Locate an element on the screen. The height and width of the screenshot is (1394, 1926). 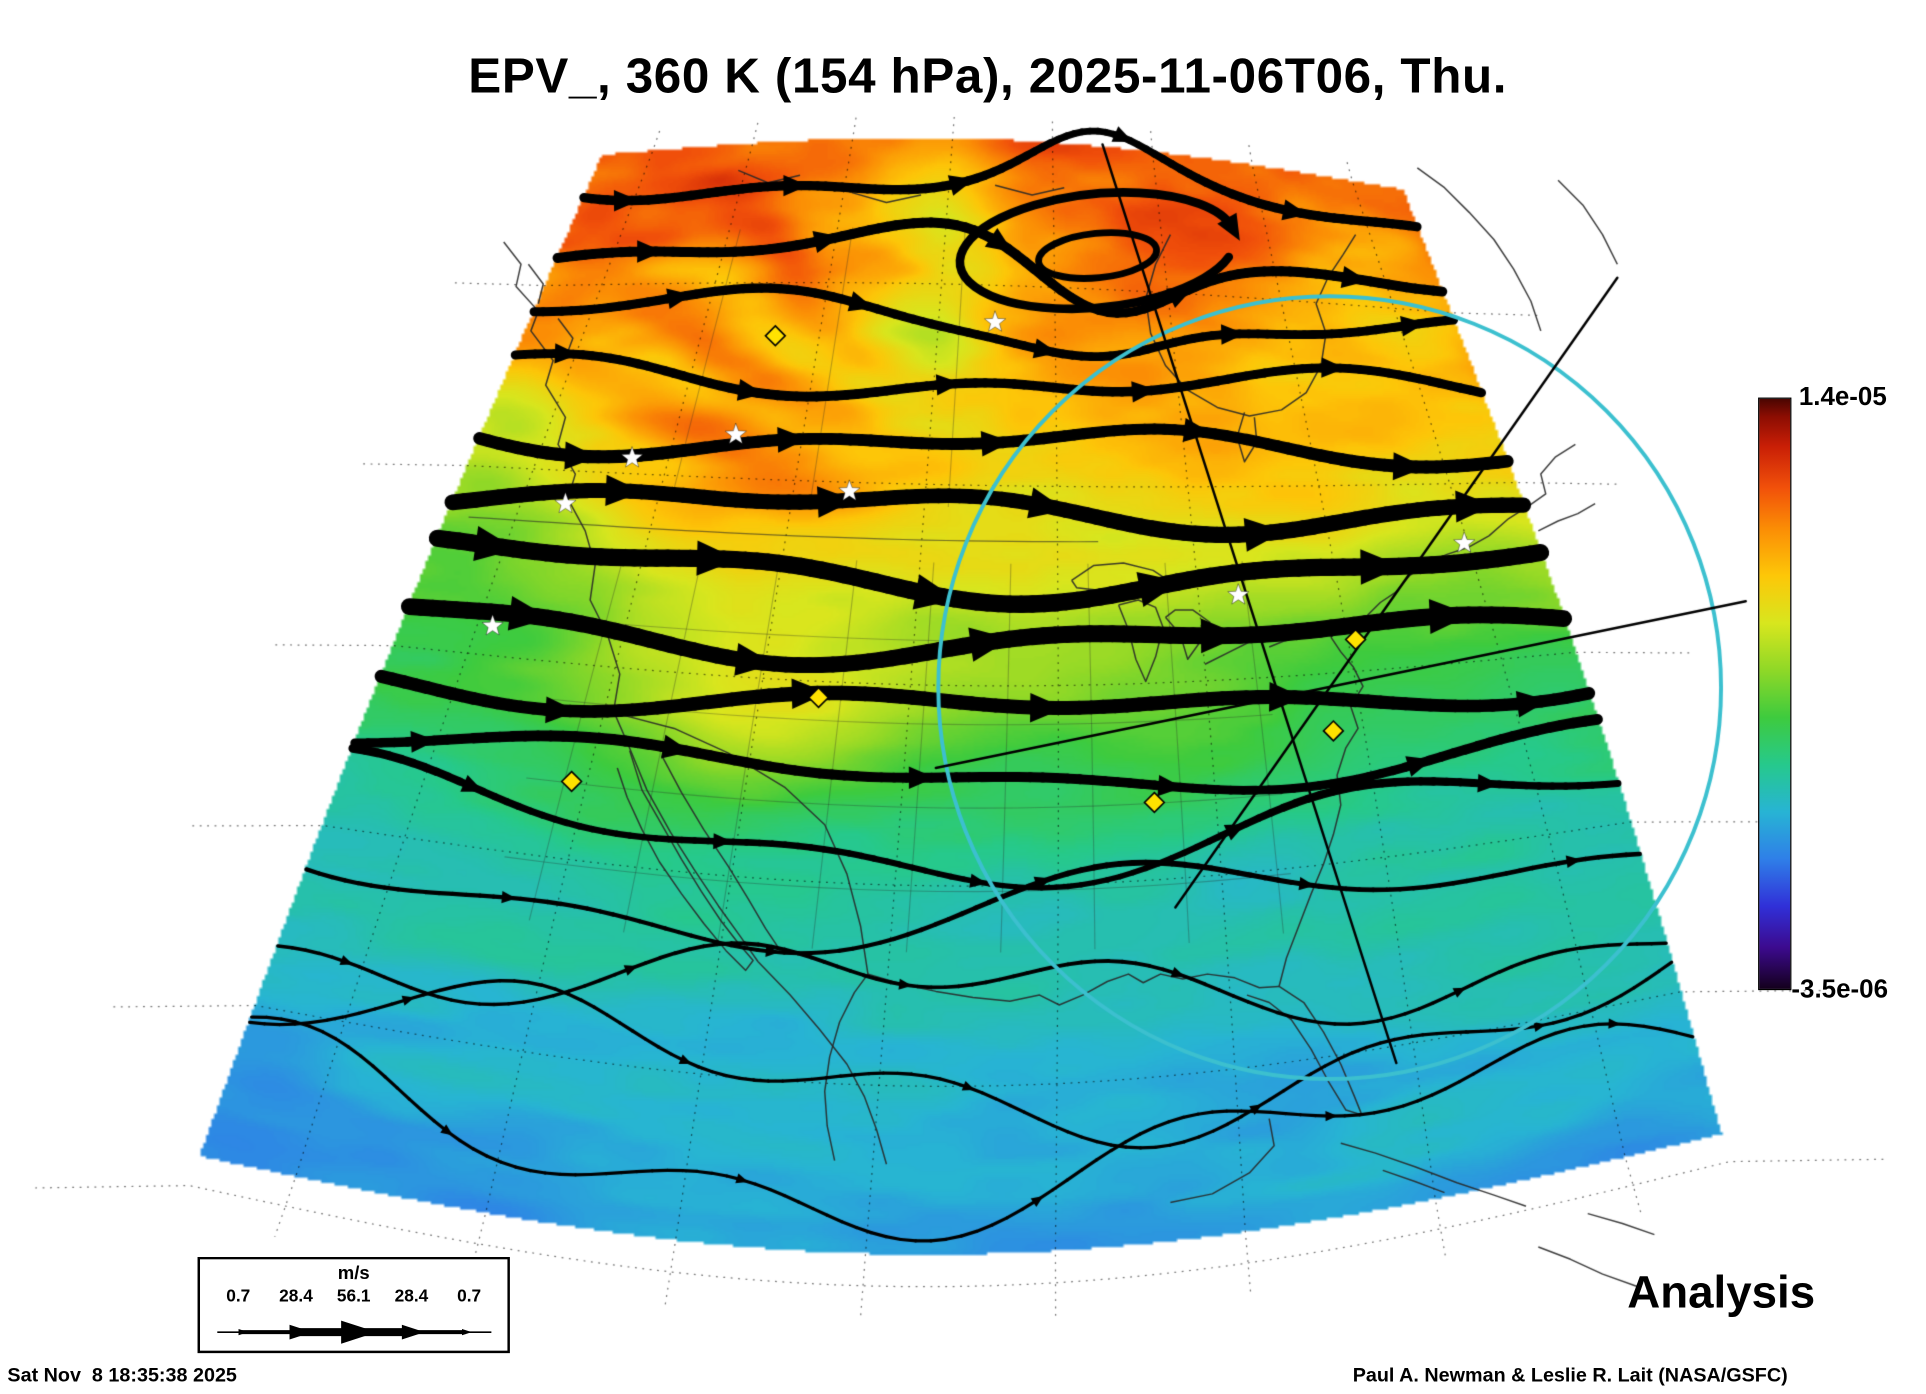
creation-timestamp: Sat Nov 8 18:35:38 2025 is located at coordinates (122, 1376).